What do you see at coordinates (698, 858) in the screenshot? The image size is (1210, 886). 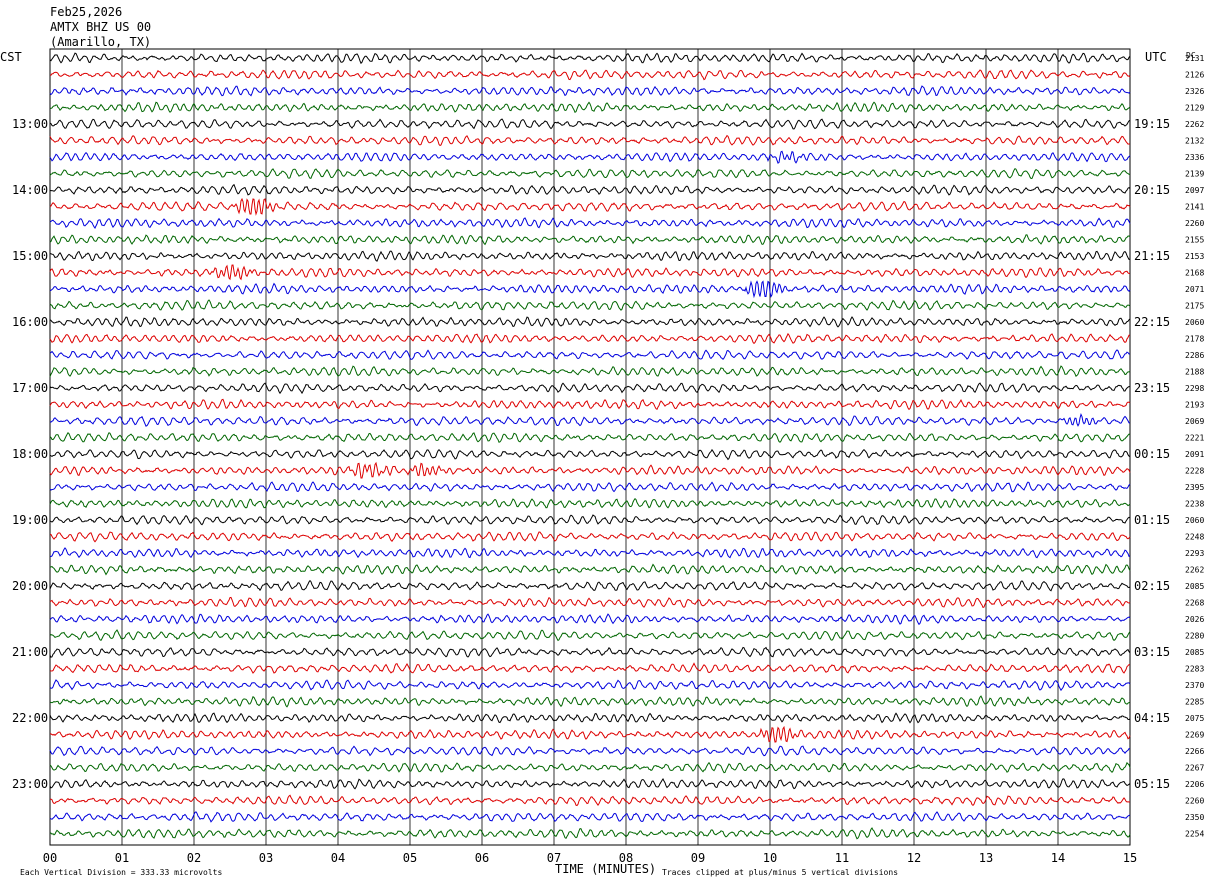 I see `x-tick-label: 09` at bounding box center [698, 858].